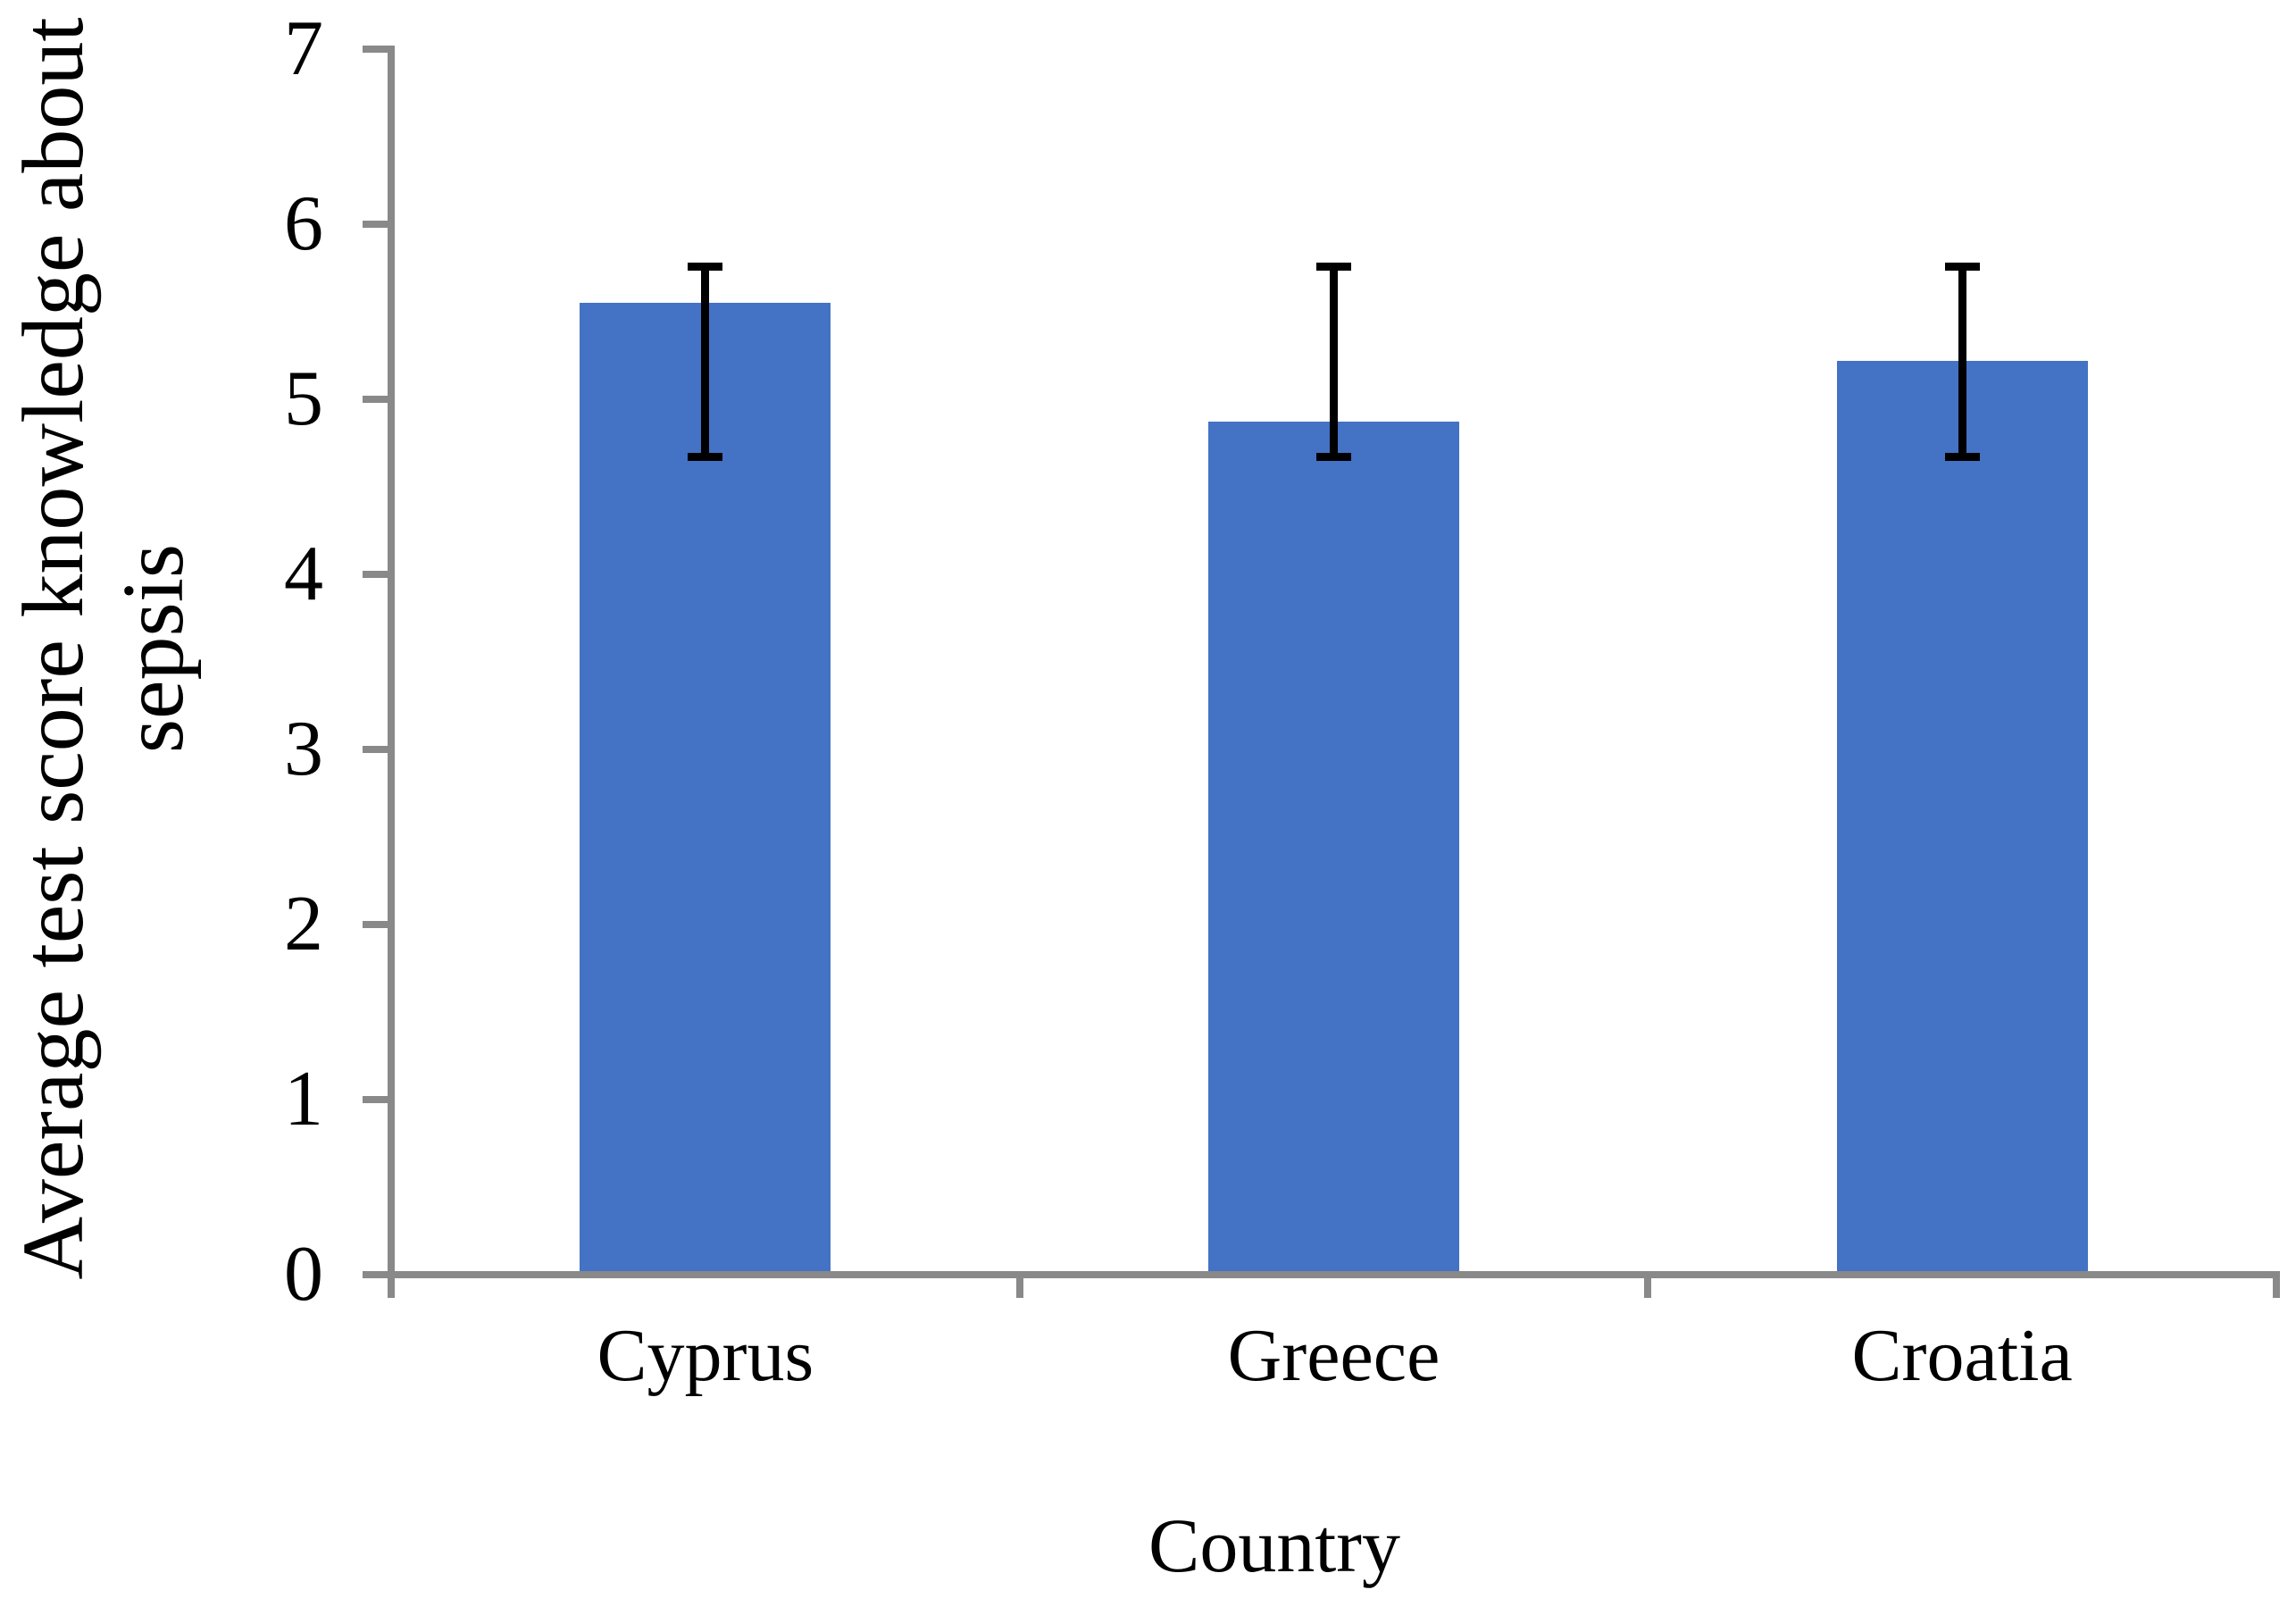 The width and height of the screenshot is (2296, 1615). I want to click on y-tick-label: 7, so click(303, 48).